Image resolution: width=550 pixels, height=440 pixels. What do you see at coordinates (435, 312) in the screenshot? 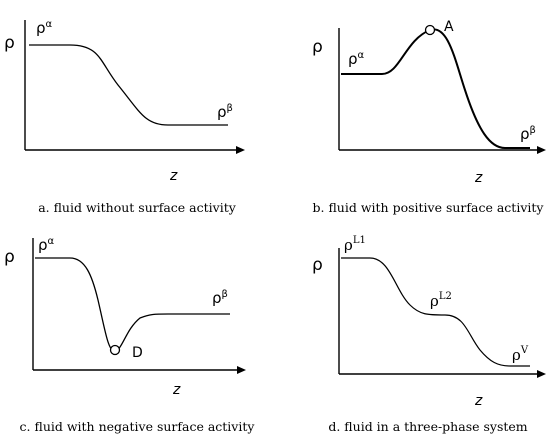
I see `panel-d-density-curve` at bounding box center [435, 312].